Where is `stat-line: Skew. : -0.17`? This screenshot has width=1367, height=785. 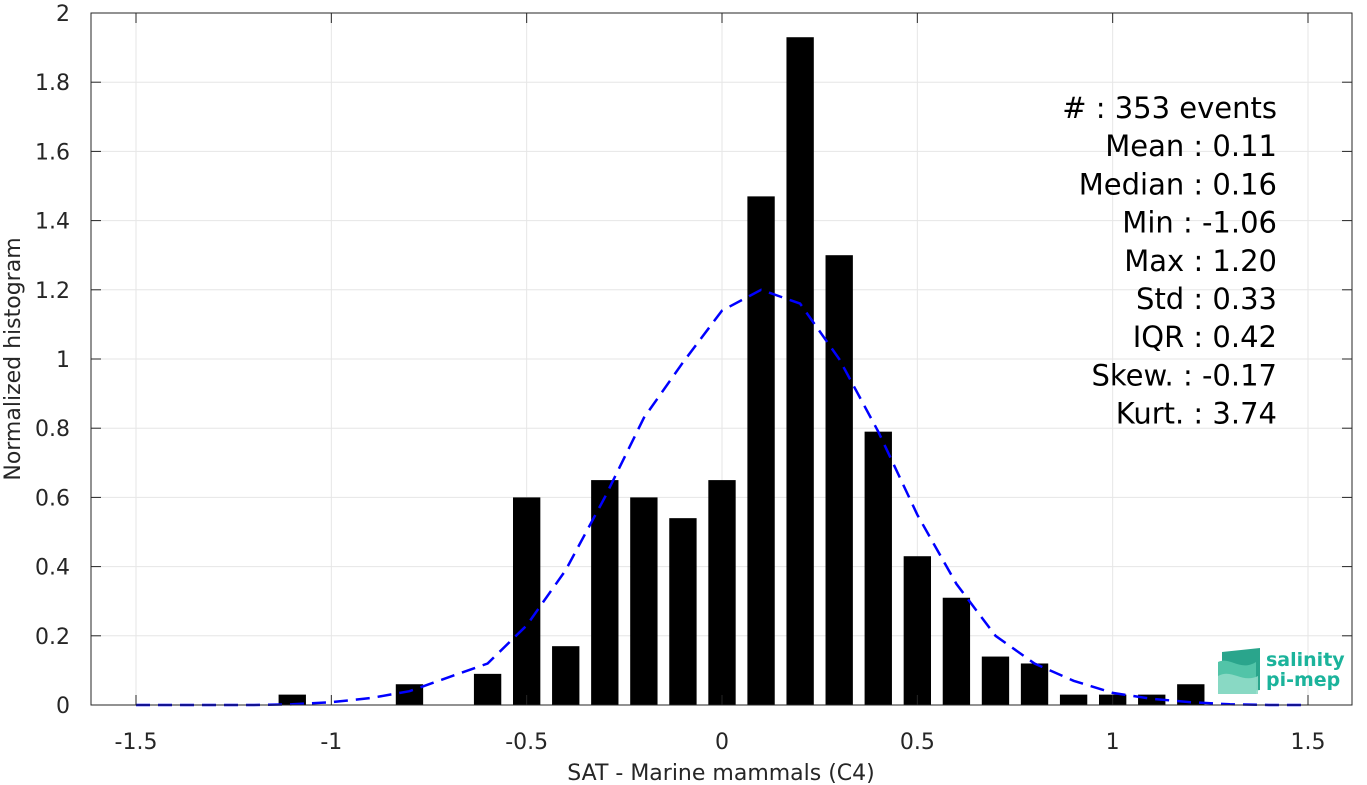 stat-line: Skew. : -0.17 is located at coordinates (1184, 375).